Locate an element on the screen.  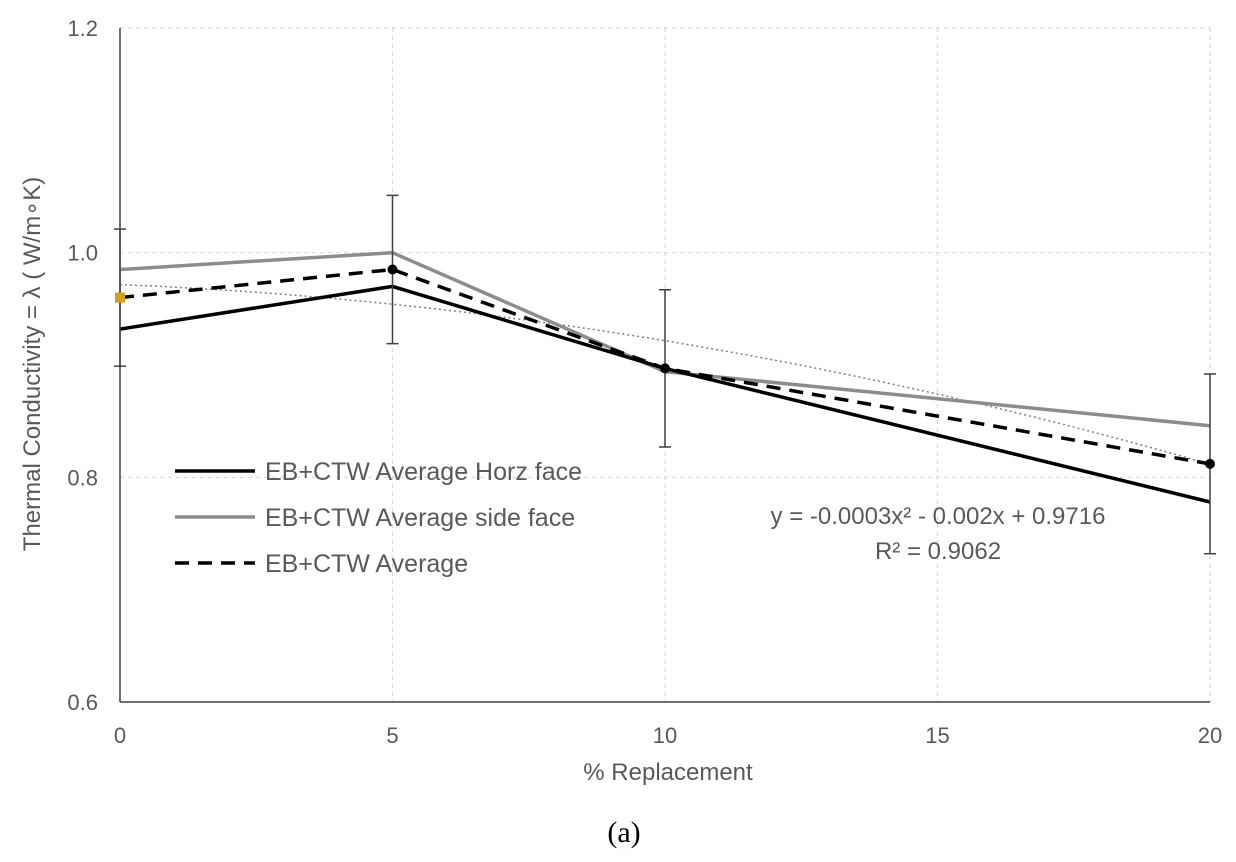
highlight-point is located at coordinates (120, 297).